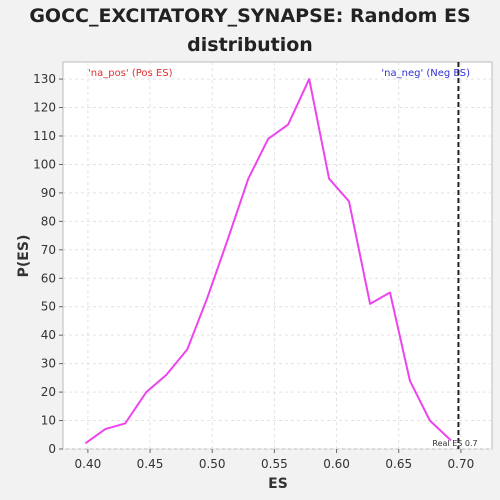 Image resolution: width=500 pixels, height=500 pixels. I want to click on y-tick-label: 110, so click(44, 136).